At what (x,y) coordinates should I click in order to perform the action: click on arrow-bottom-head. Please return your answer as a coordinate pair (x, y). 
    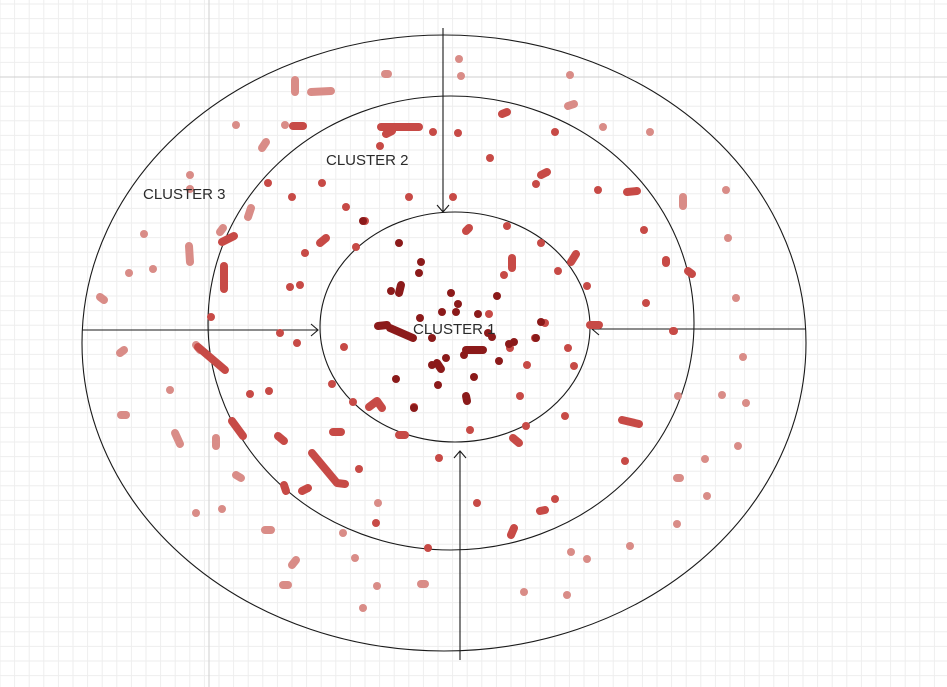
    Looking at the image, I should click on (460, 454).